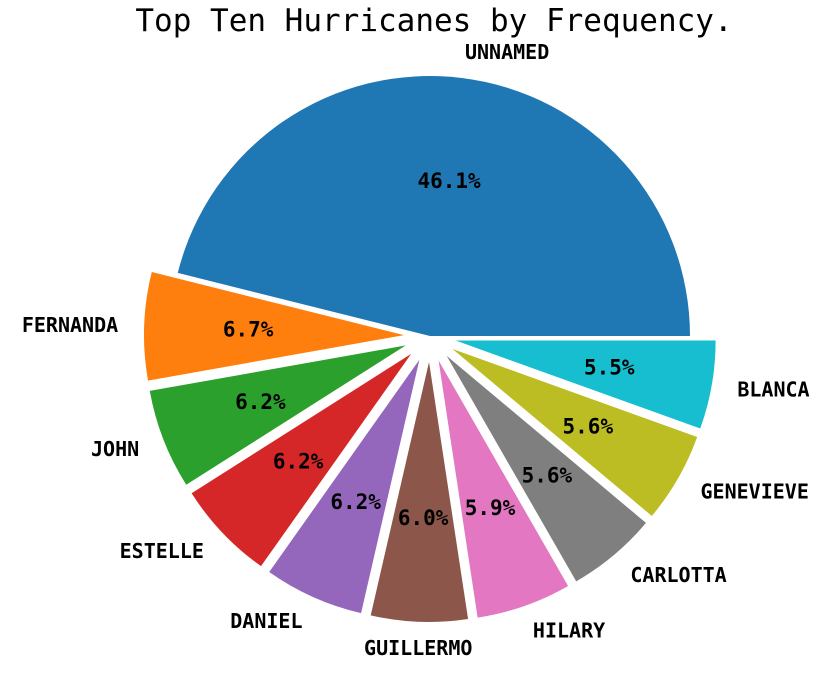 The image size is (824, 695). What do you see at coordinates (507, 52) in the screenshot?
I see `slice-label-unnamed: UNNAMED` at bounding box center [507, 52].